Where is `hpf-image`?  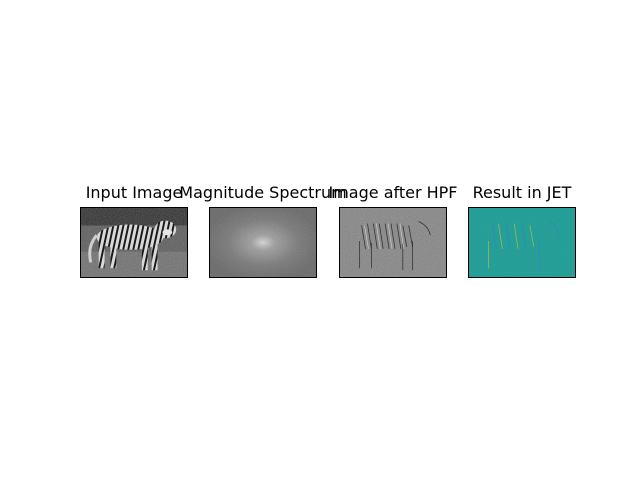 hpf-image is located at coordinates (393, 242).